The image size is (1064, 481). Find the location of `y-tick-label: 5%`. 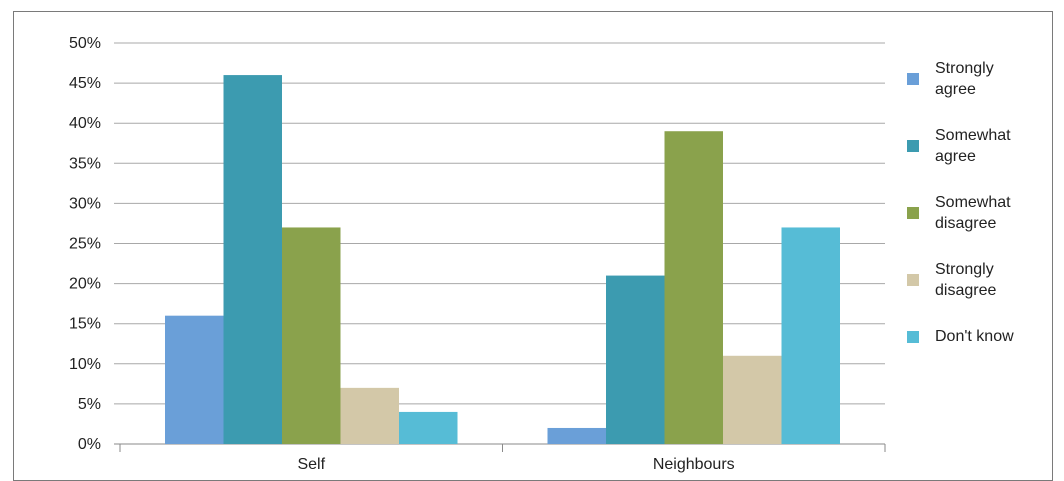

y-tick-label: 5% is located at coordinates (89, 404).